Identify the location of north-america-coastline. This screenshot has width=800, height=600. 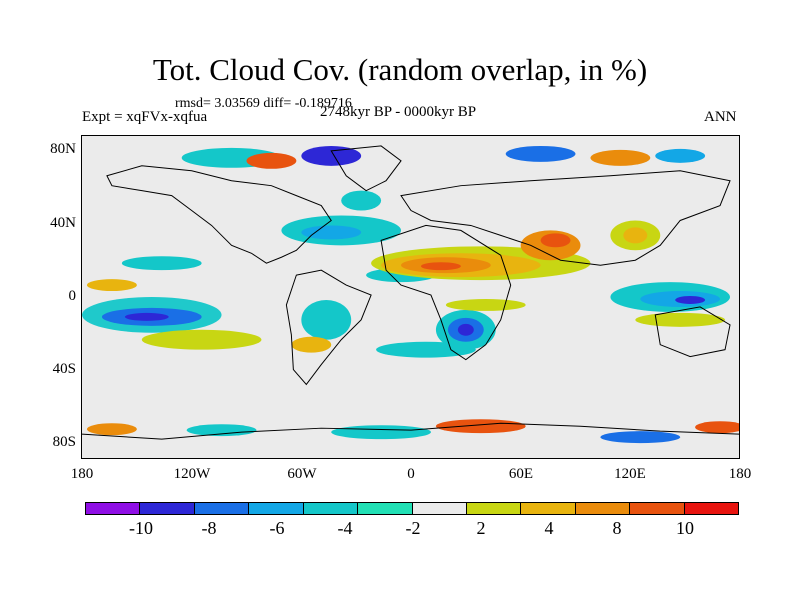
(219, 214).